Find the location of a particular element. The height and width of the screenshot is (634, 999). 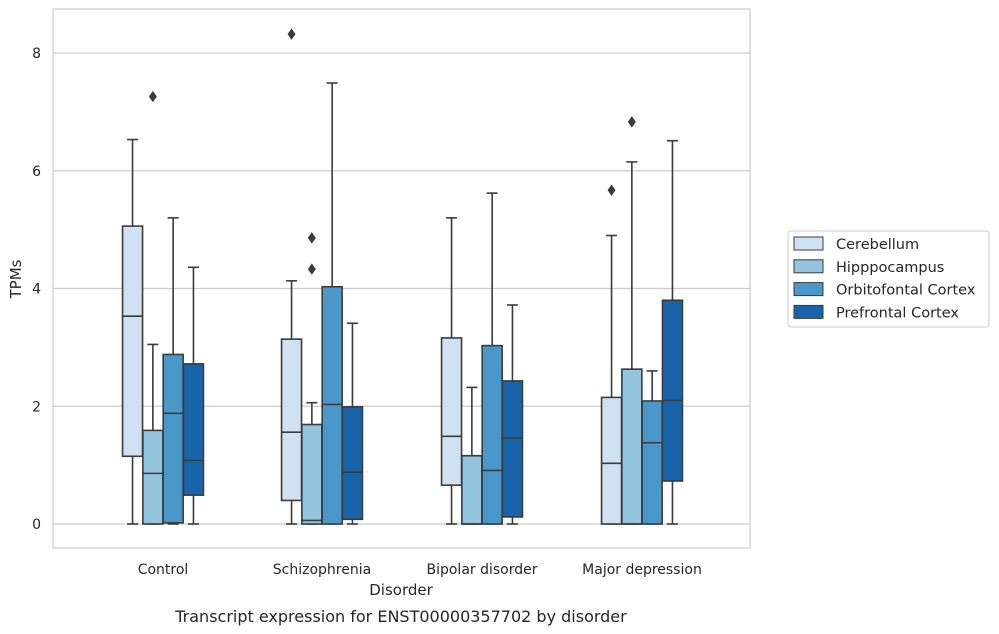

y-tick-label: 2 is located at coordinates (36, 407).